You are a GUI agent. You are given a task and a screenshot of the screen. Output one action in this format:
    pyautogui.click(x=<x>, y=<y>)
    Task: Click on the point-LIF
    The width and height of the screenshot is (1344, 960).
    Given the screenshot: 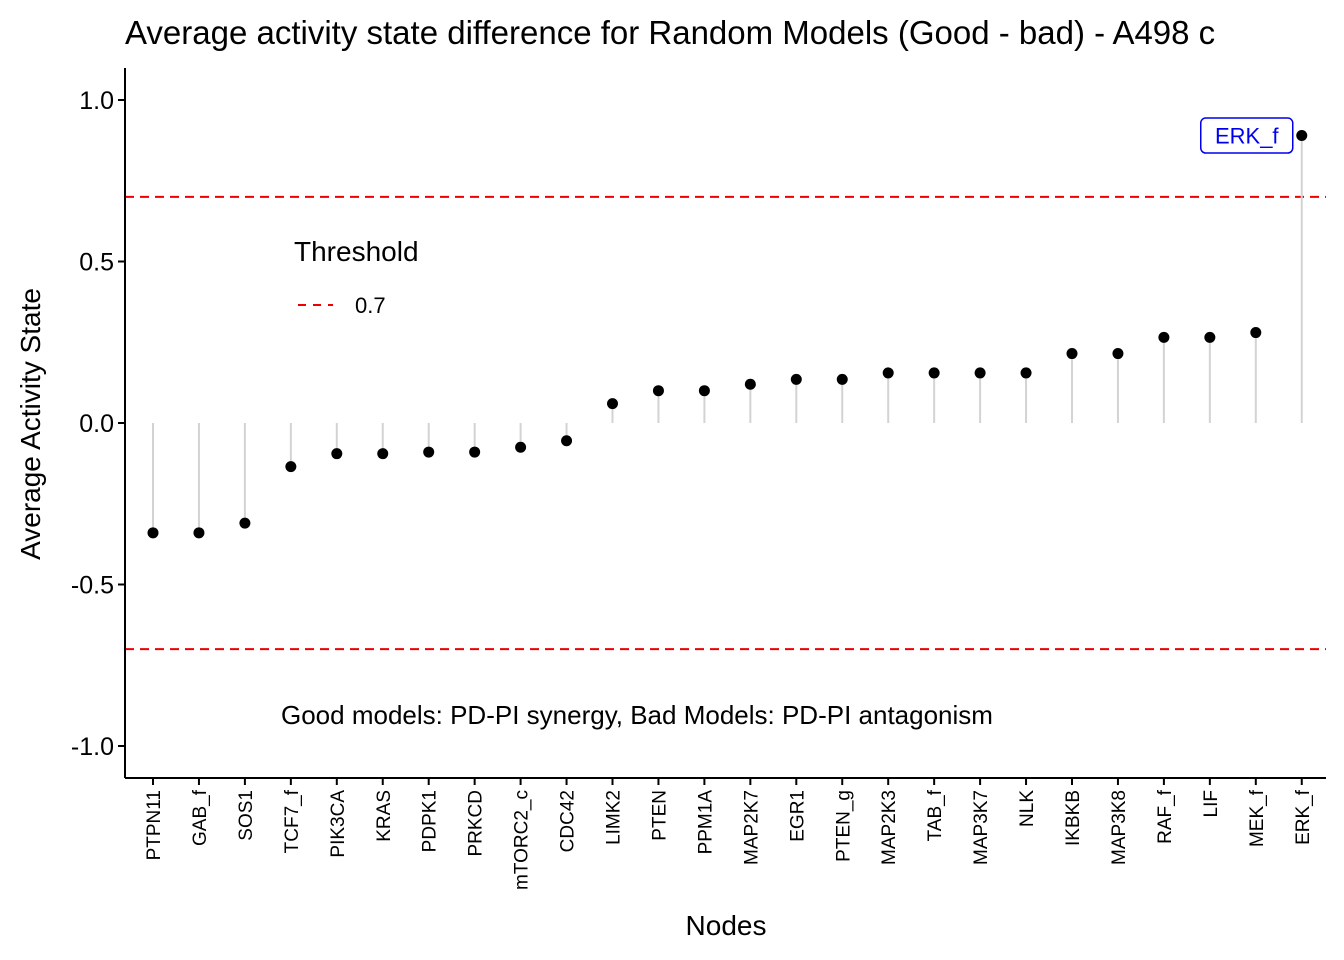 What is the action you would take?
    pyautogui.click(x=1210, y=337)
    